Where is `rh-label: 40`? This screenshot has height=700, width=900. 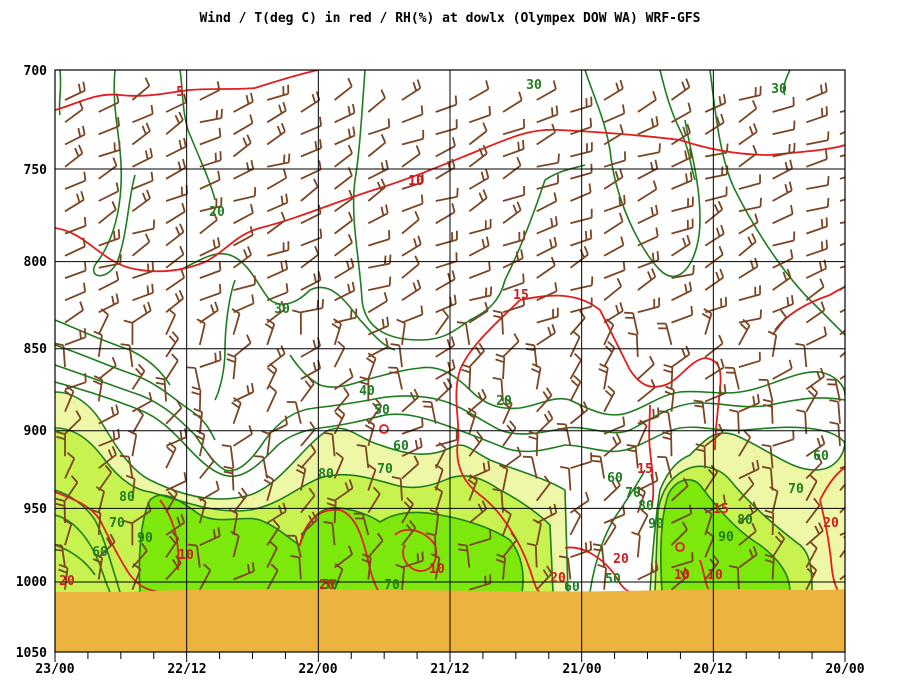 rh-label: 40 is located at coordinates (367, 391).